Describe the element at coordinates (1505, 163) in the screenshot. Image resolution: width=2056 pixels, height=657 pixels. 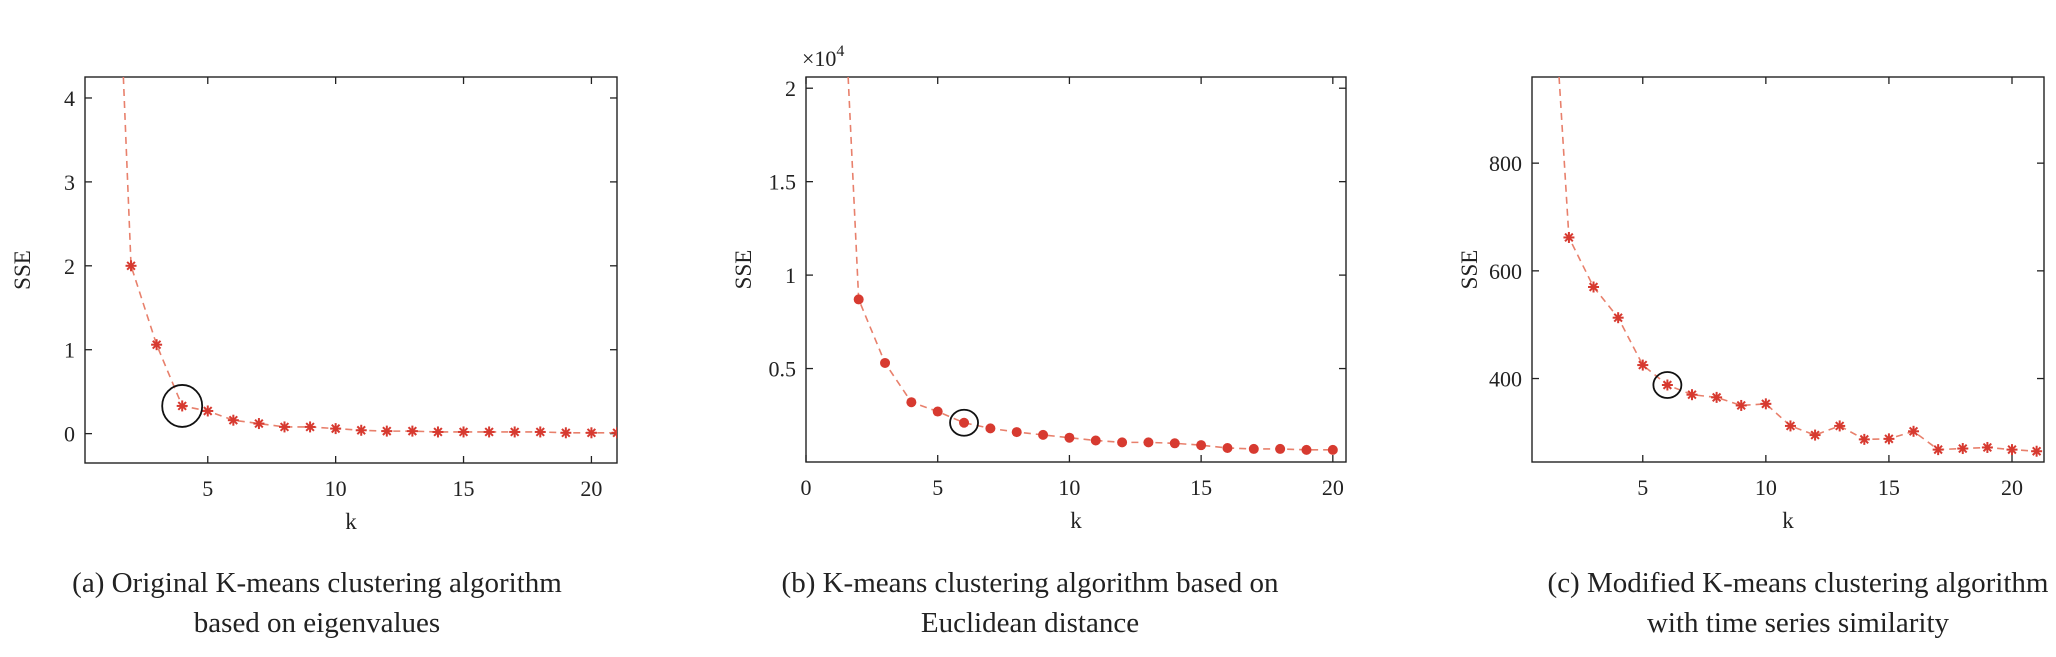
I see `y-tick-label: 800` at that location.